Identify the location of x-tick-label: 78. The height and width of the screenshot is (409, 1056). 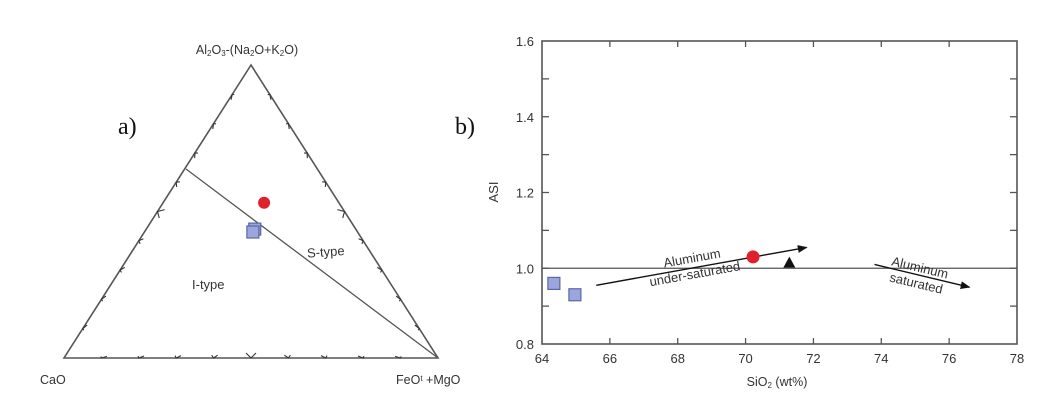
(1017, 358).